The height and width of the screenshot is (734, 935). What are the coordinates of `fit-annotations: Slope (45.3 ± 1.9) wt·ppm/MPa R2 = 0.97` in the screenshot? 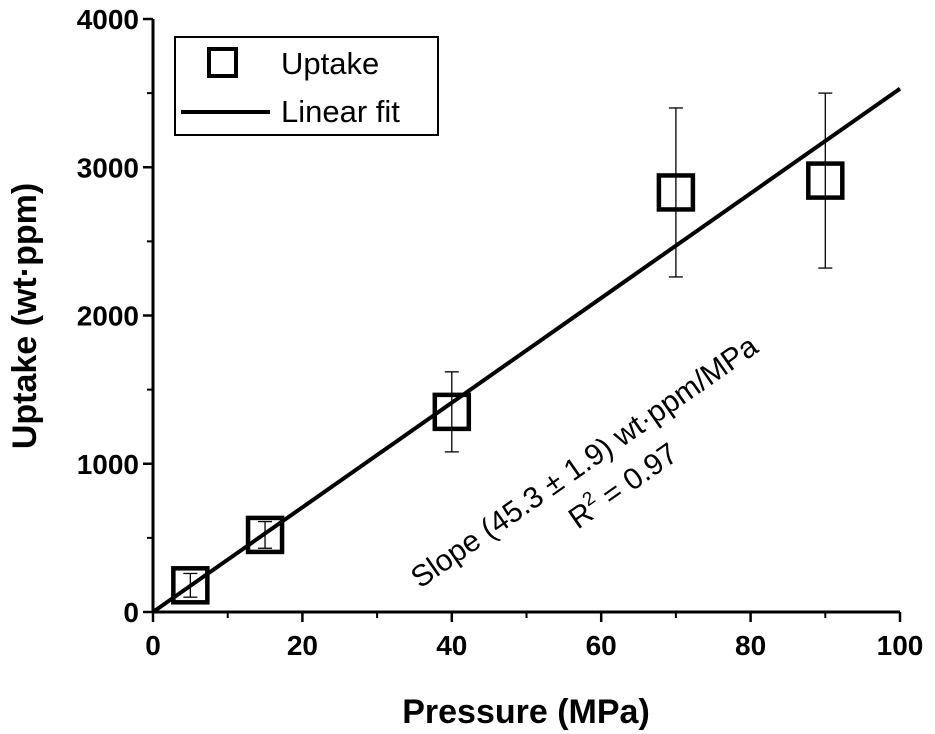 It's located at (584, 462).